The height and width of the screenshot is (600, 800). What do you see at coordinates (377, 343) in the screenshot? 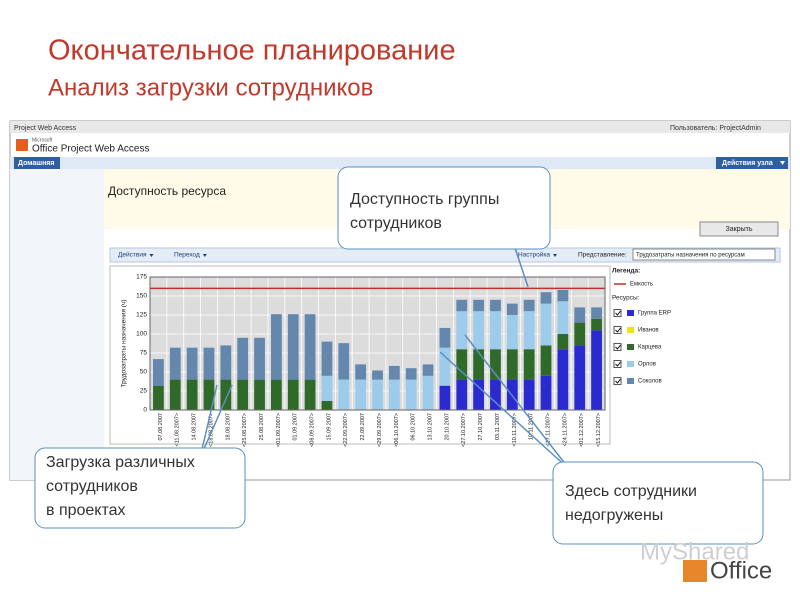
I see `plot-border` at bounding box center [377, 343].